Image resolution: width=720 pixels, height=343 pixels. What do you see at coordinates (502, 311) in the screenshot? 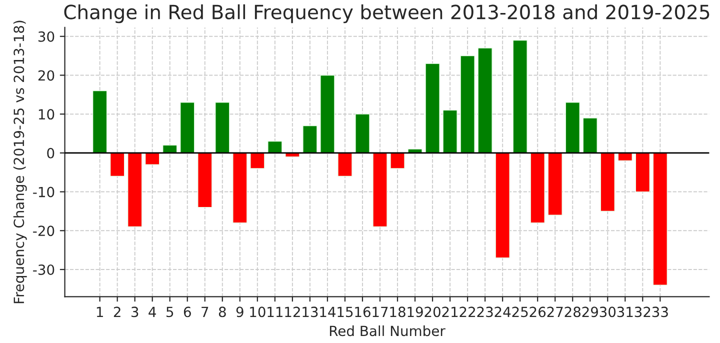
I see `x-tick-label: 24` at bounding box center [502, 311].